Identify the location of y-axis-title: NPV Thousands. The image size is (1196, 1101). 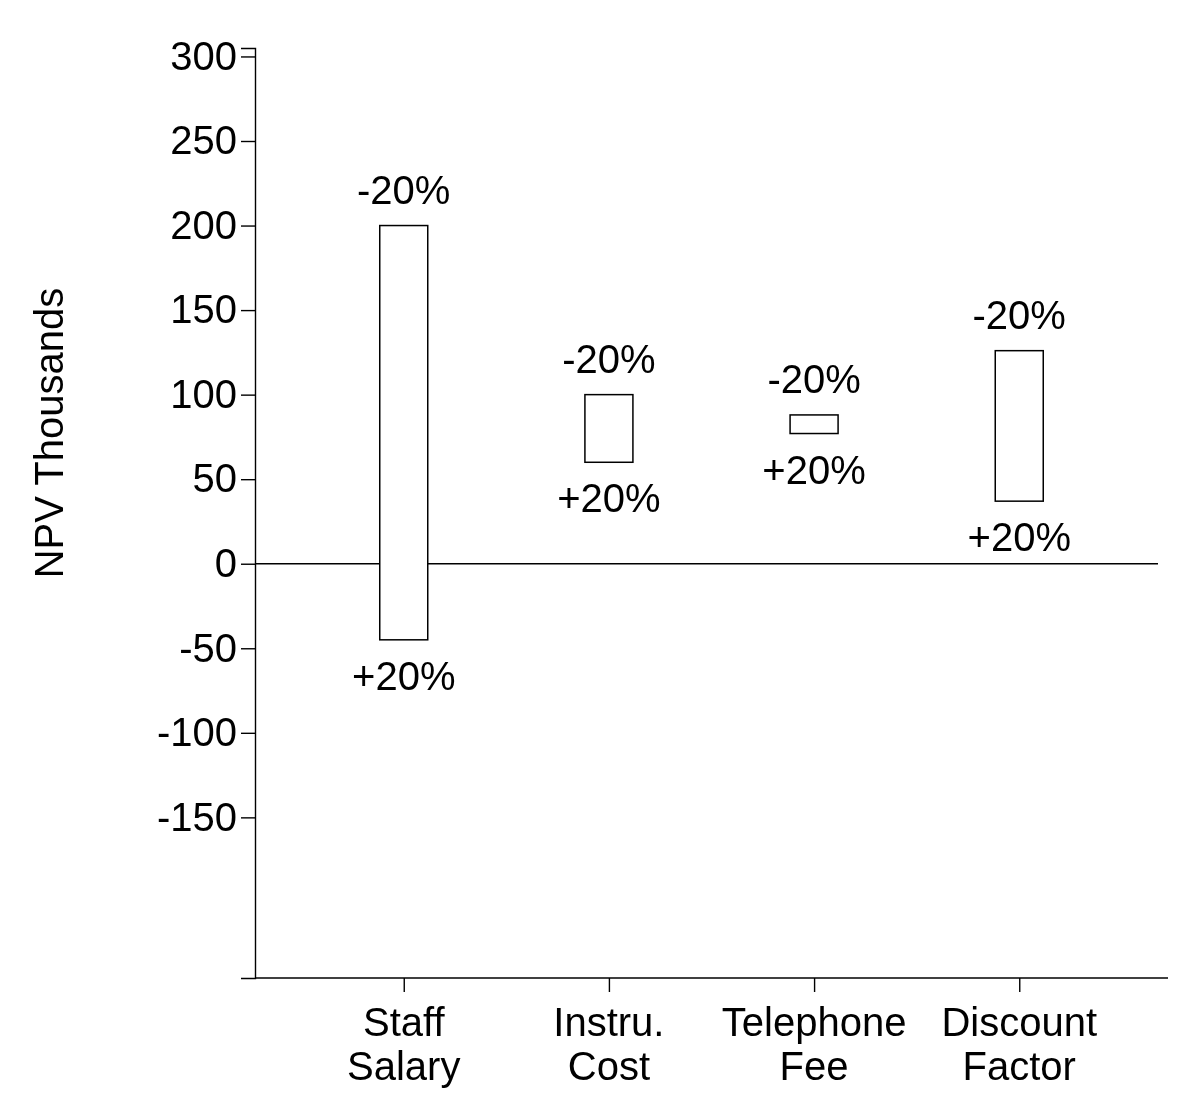
(49, 433).